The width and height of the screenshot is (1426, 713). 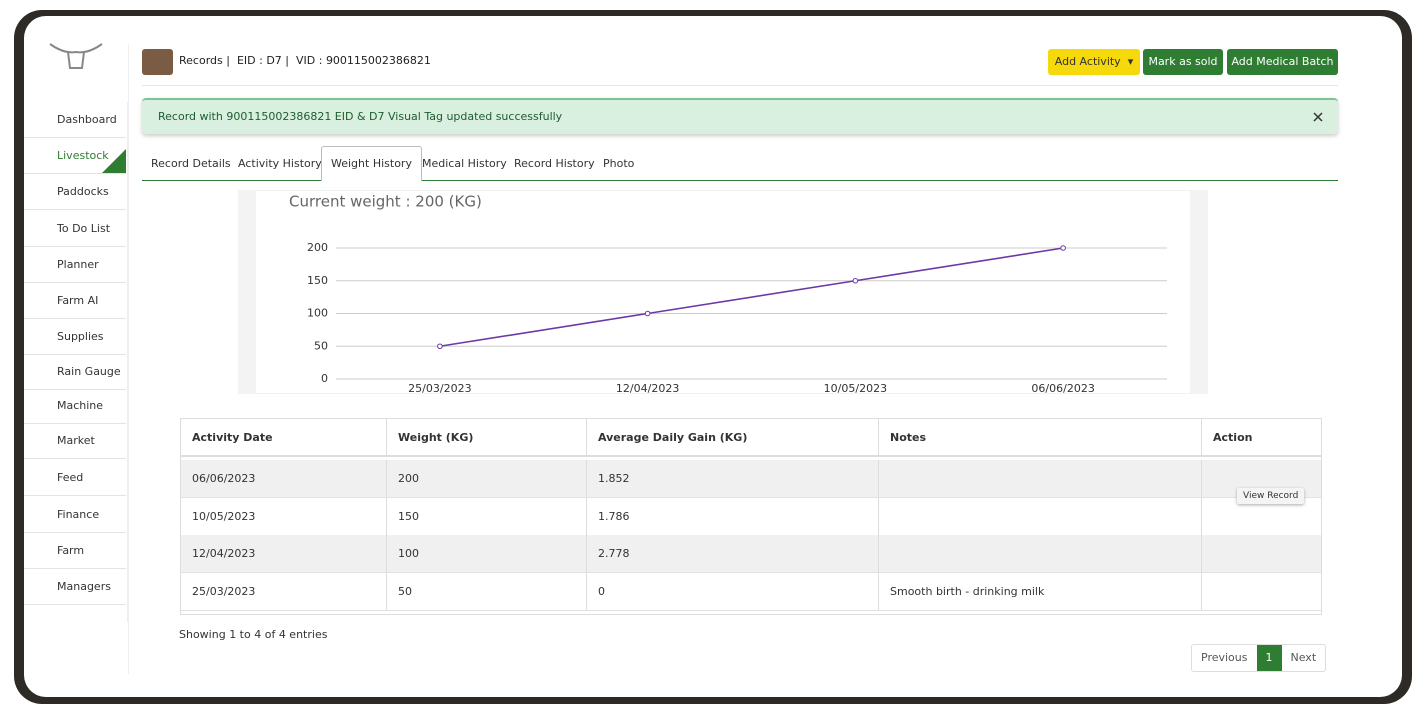 What do you see at coordinates (321, 345) in the screenshot?
I see `y-tick-label: 50` at bounding box center [321, 345].